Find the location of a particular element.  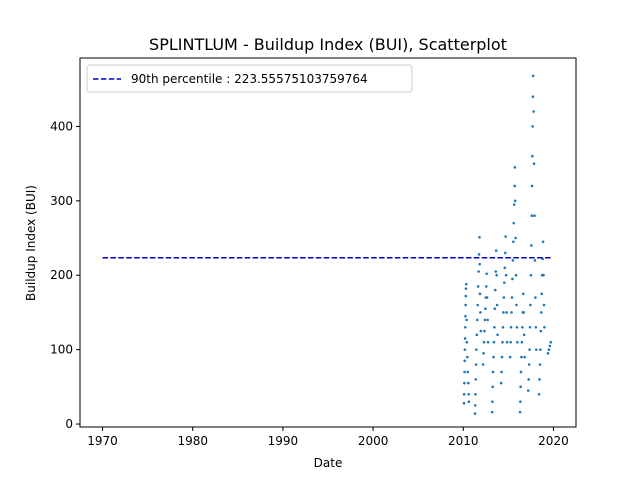

legend-label: 90th percentile : 223.55575103759764 is located at coordinates (249, 79).